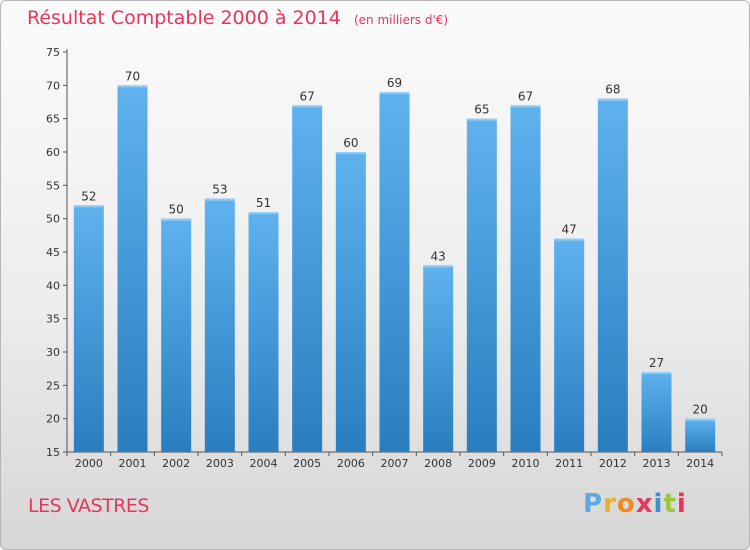 Image resolution: width=750 pixels, height=550 pixels. Describe the element at coordinates (610, 504) in the screenshot. I see `logo-letter: r` at that location.